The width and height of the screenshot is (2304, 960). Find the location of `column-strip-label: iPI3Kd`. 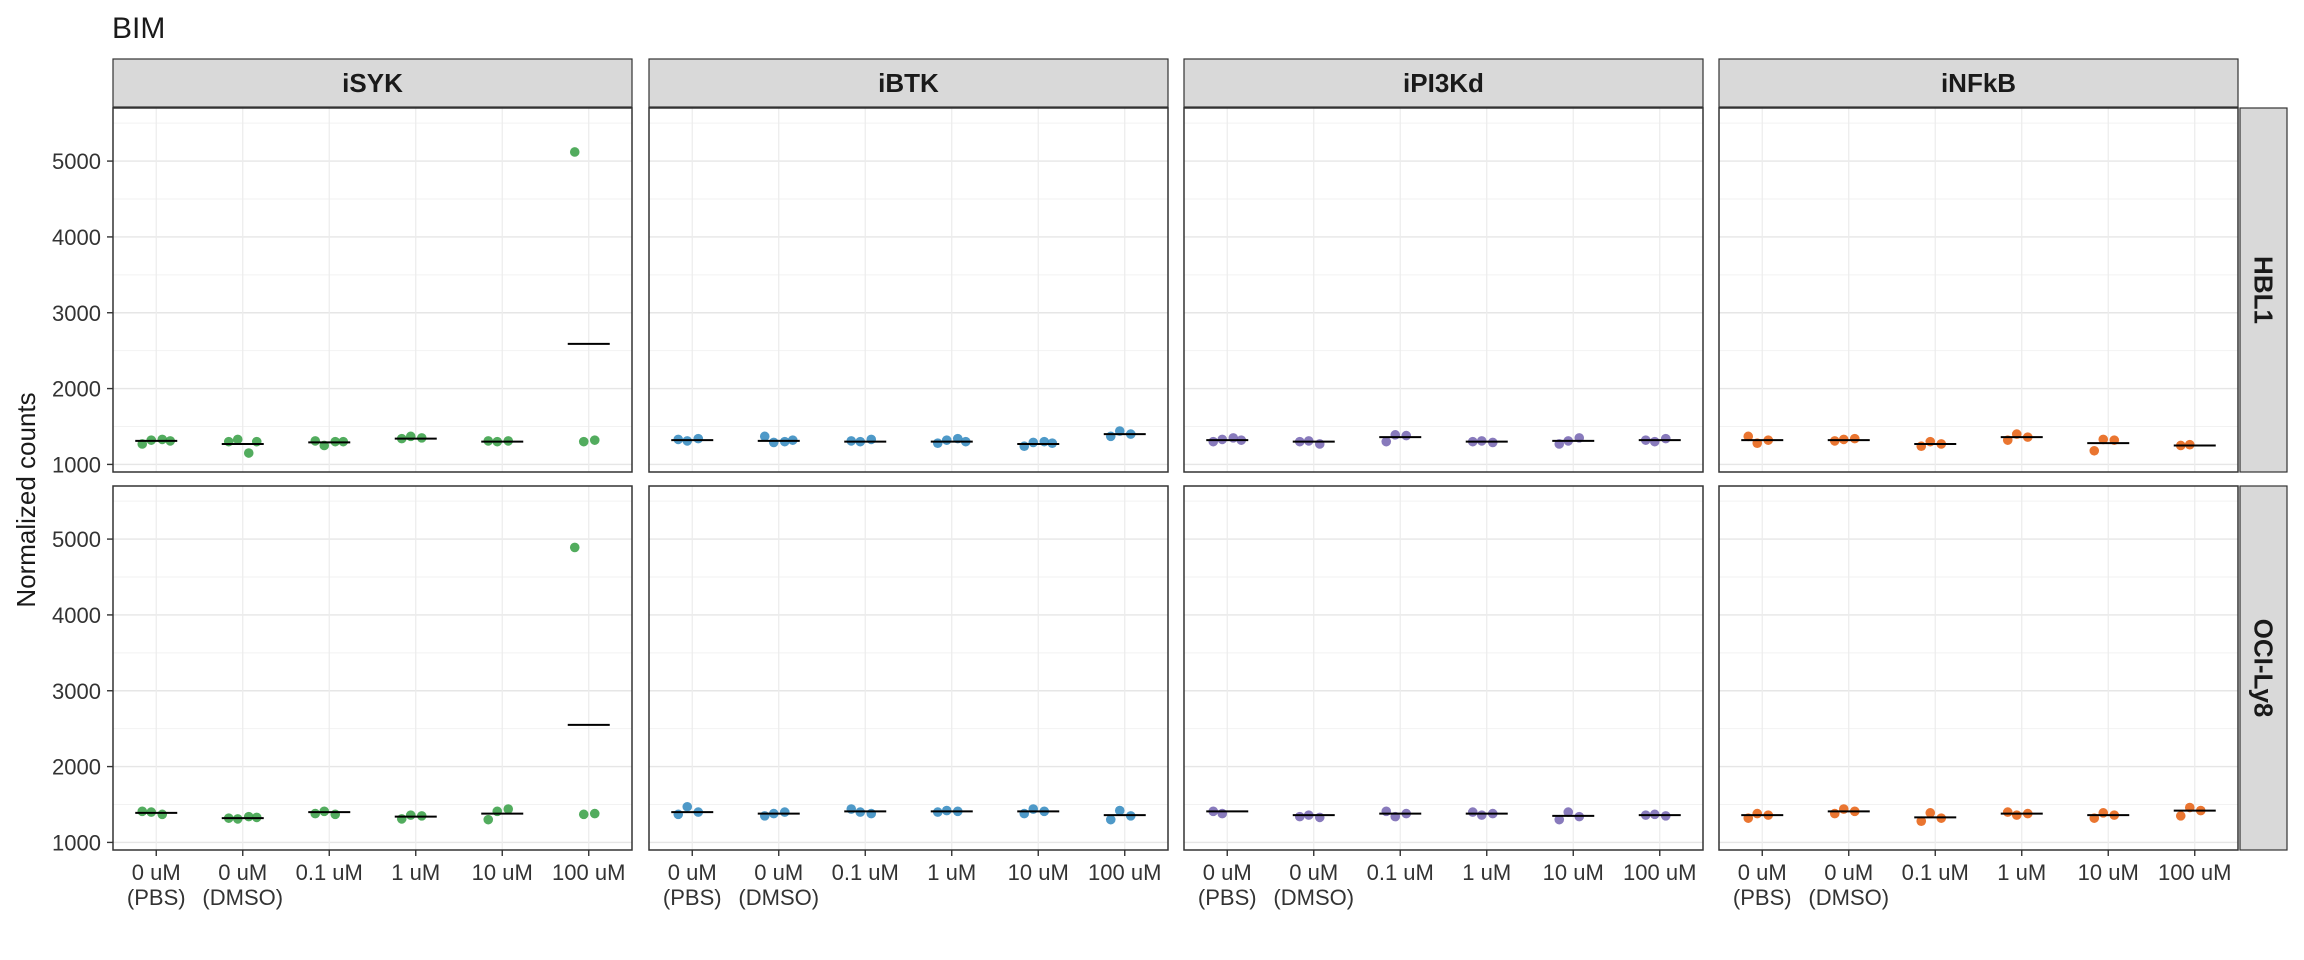

column-strip-label: iPI3Kd is located at coordinates (1443, 83).